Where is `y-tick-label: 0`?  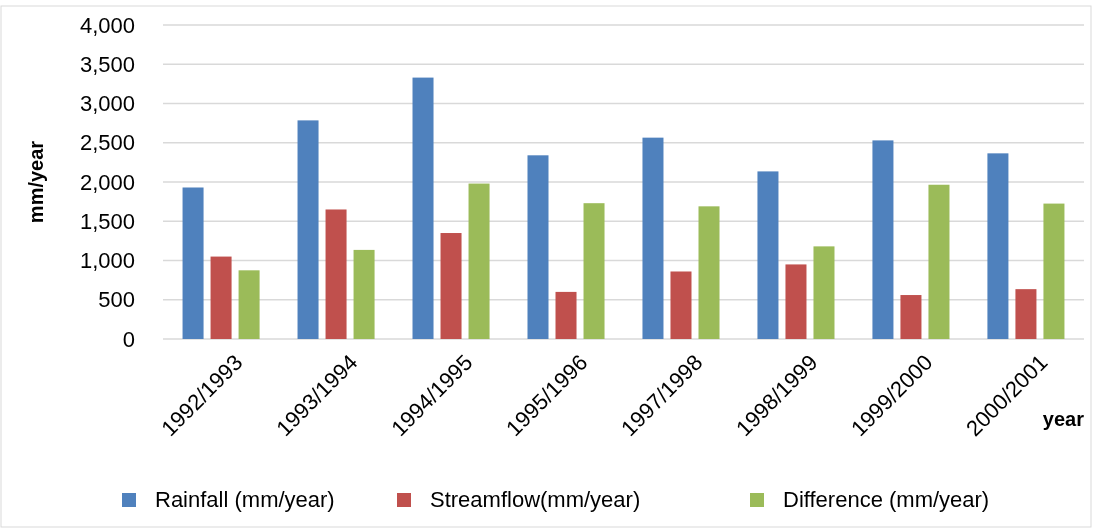 y-tick-label: 0 is located at coordinates (128, 339).